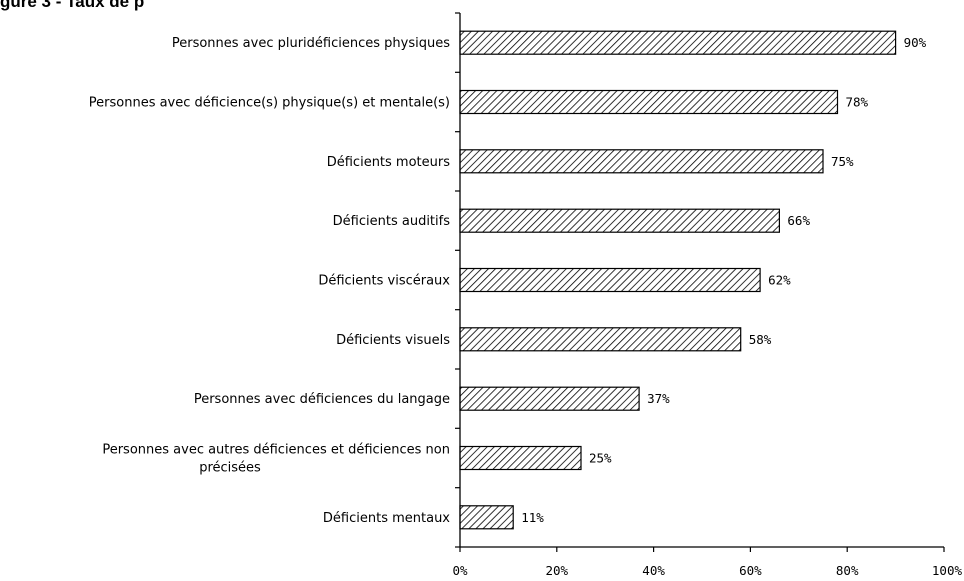 This screenshot has height=581, width=964. I want to click on value-label: 25%, so click(600, 458).